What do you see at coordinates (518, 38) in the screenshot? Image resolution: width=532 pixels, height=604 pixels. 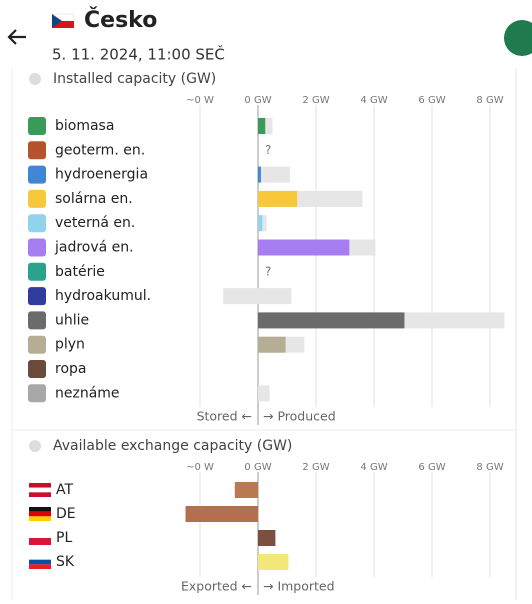 I see `action-button` at bounding box center [518, 38].